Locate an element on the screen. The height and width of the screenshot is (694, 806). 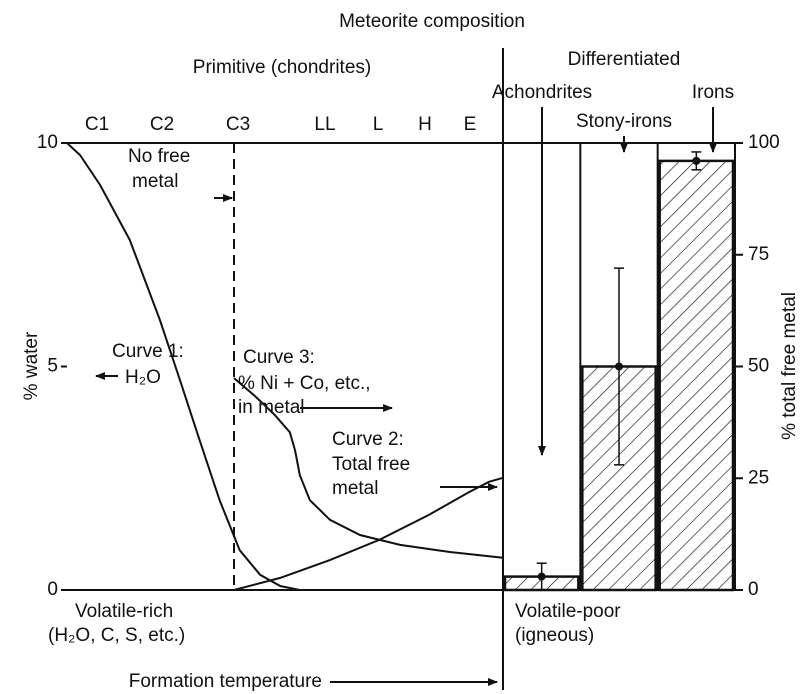
annotation: Volatile-poor is located at coordinates (568, 611).